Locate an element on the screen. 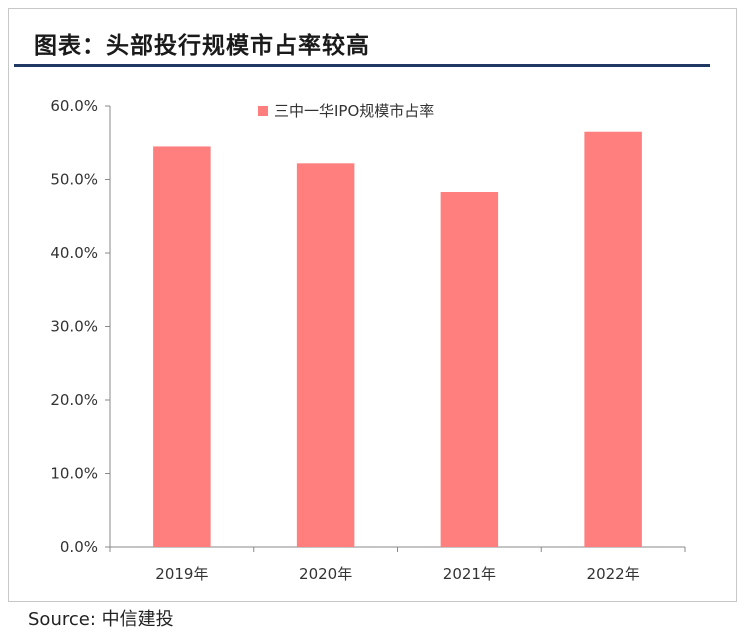 The width and height of the screenshot is (745, 636). x-tick-label: 2019年 is located at coordinates (181, 574).